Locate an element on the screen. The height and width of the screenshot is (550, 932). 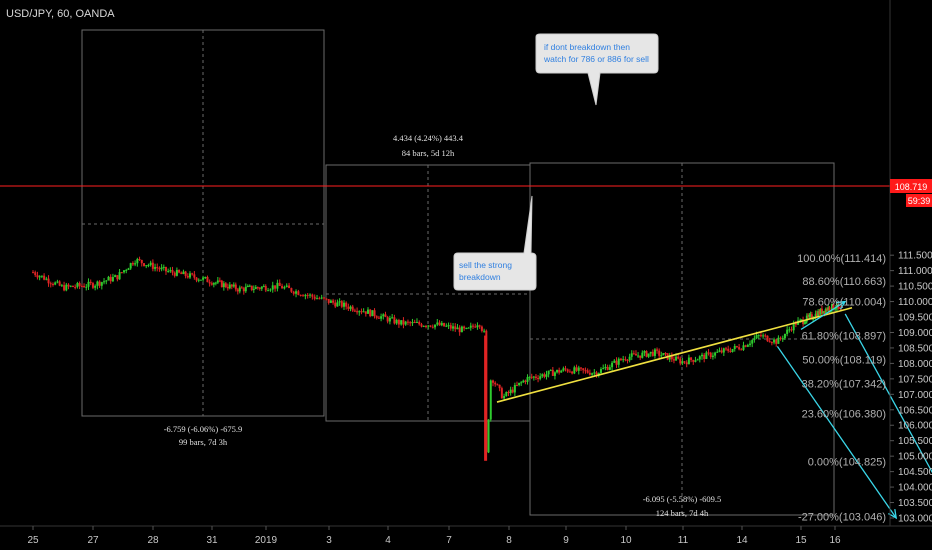
projection-arrow is located at coordinates (888, 393).